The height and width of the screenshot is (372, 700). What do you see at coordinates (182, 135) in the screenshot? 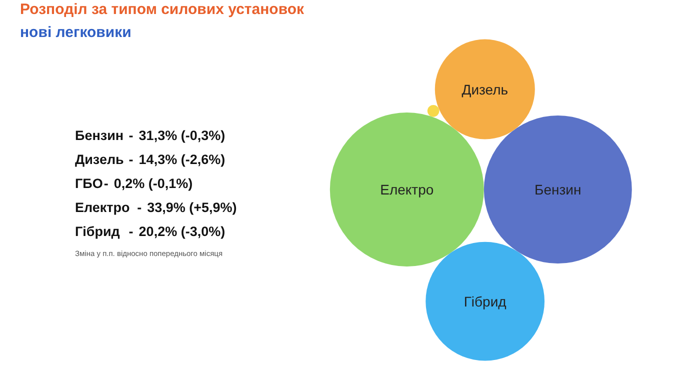
I see `data-label: 31,3% (-0,3%)` at bounding box center [182, 135].